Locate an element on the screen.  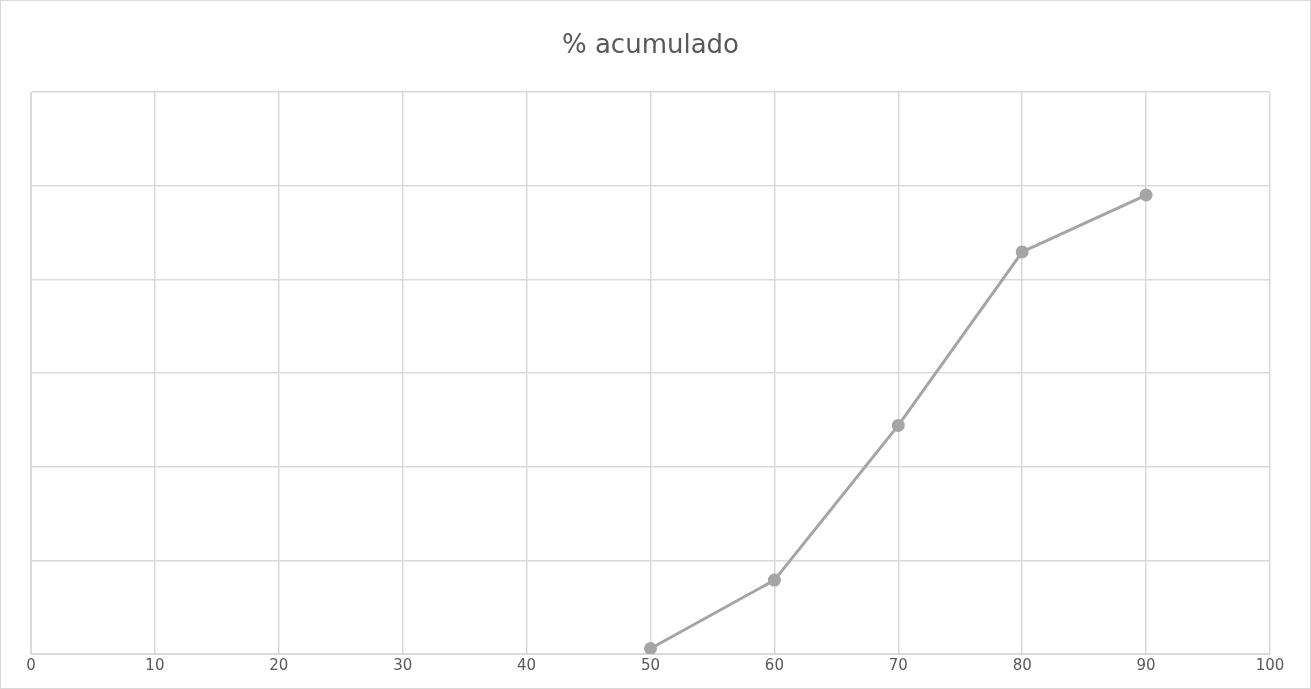
x-tick-label: 70 is located at coordinates (898, 664).